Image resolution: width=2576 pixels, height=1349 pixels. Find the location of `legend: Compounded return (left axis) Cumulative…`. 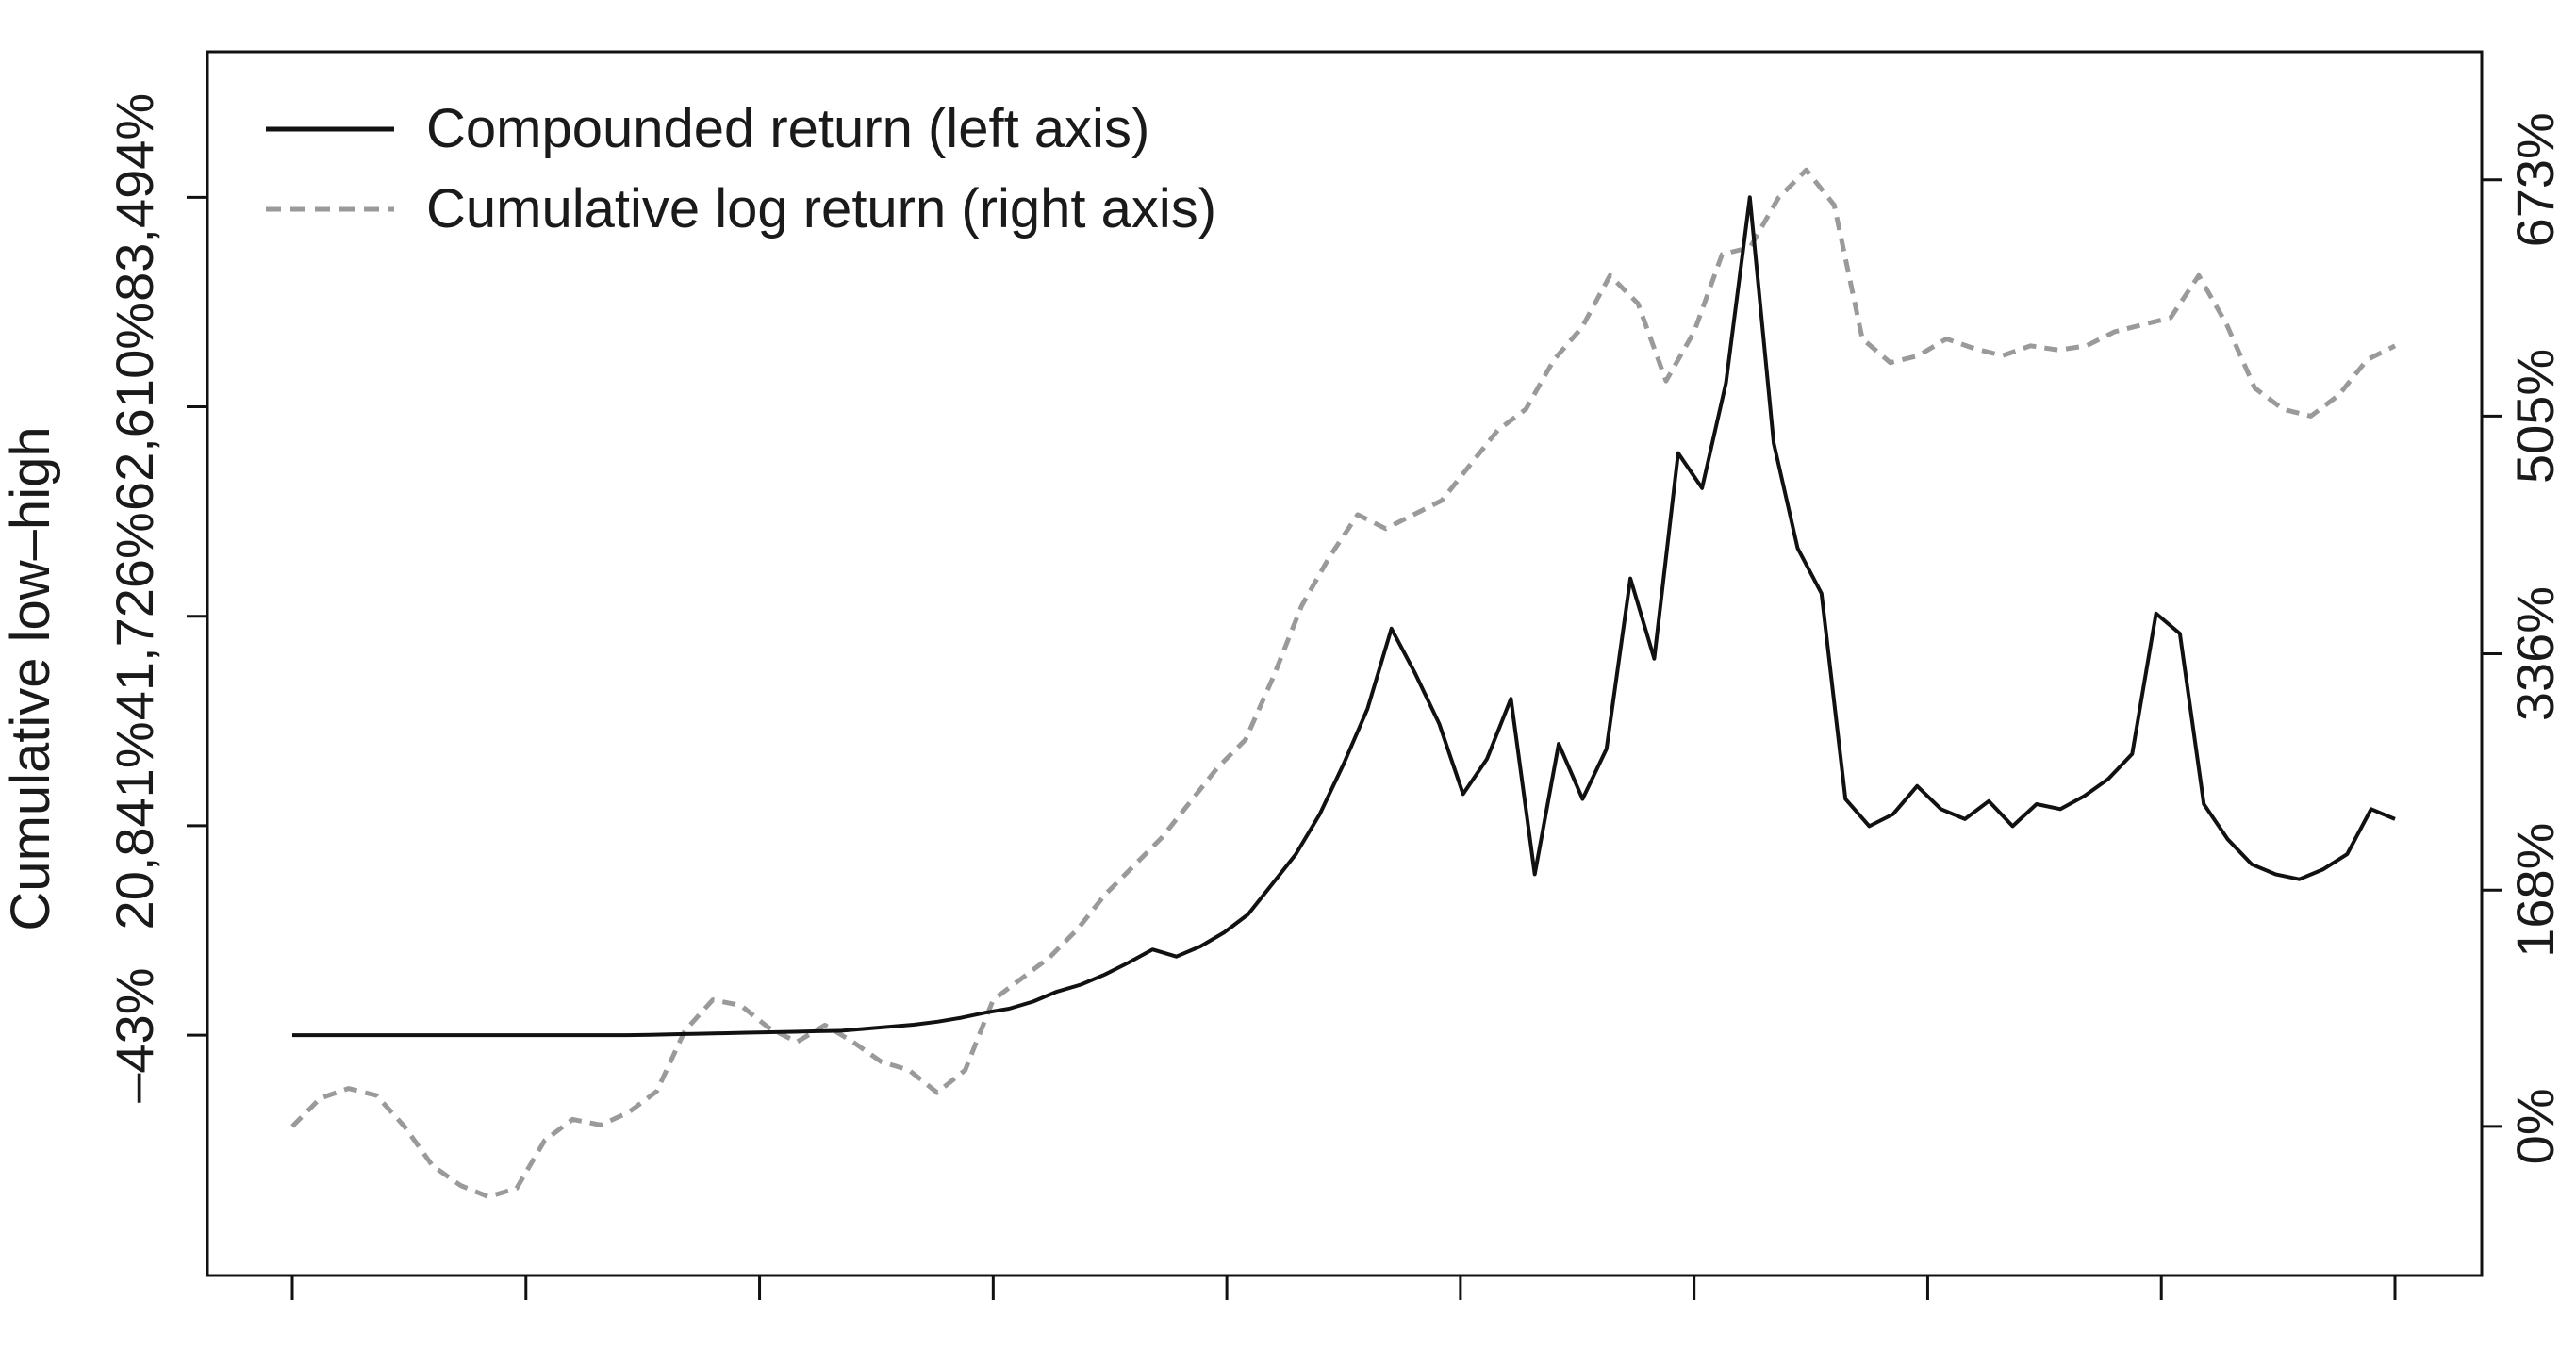

legend: Compounded return (left axis) Cumulative… is located at coordinates (741, 168).